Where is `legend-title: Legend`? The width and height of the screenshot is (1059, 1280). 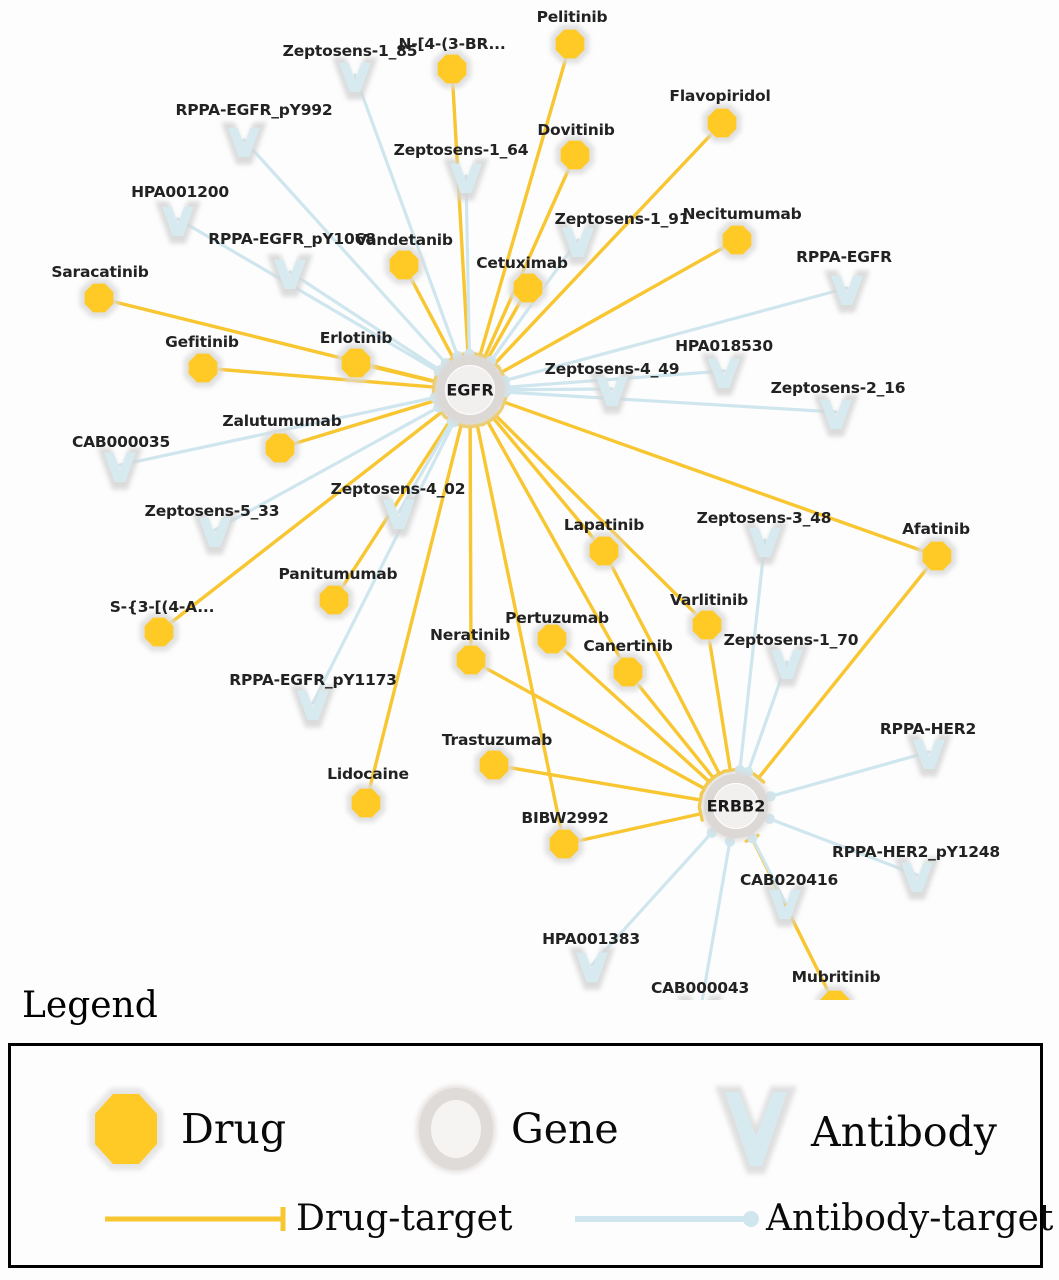
legend-title: Legend is located at coordinates (90, 1005).